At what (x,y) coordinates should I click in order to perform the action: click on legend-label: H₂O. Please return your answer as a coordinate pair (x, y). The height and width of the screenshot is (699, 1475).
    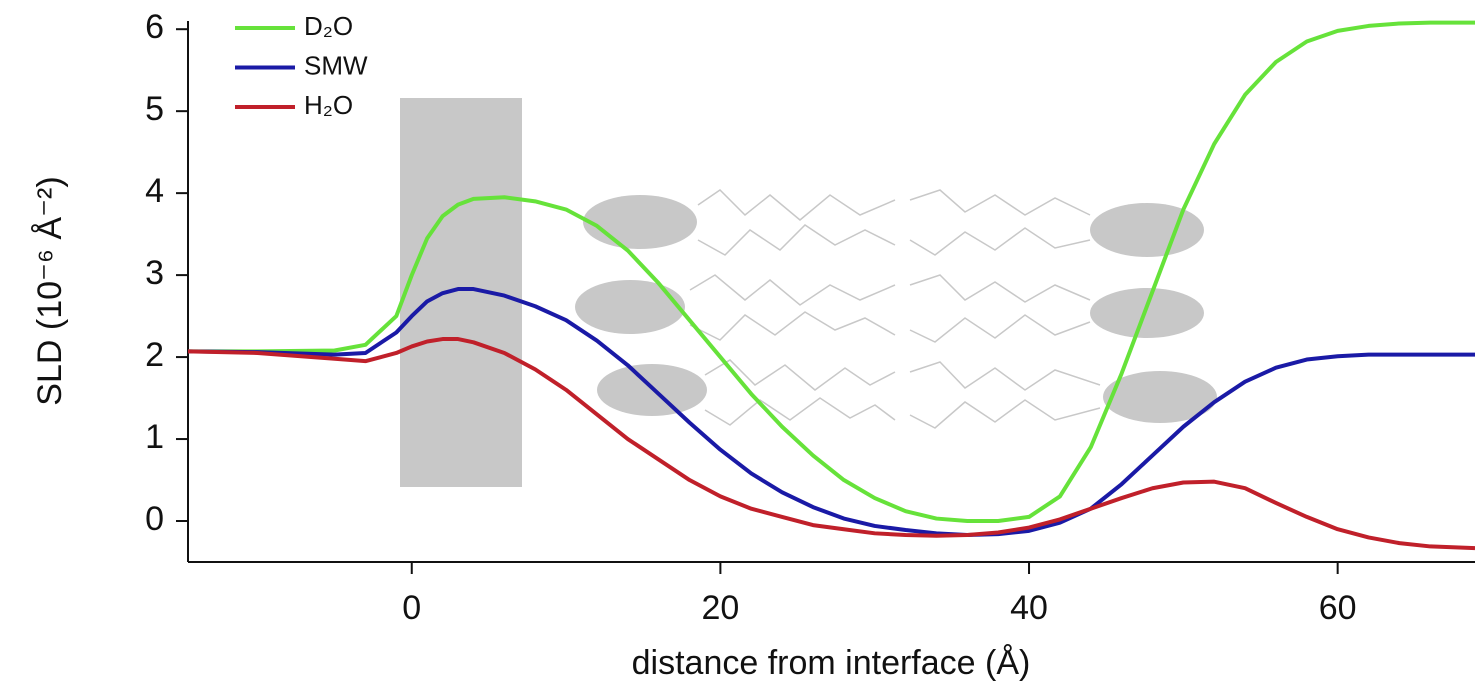
    Looking at the image, I should click on (328, 105).